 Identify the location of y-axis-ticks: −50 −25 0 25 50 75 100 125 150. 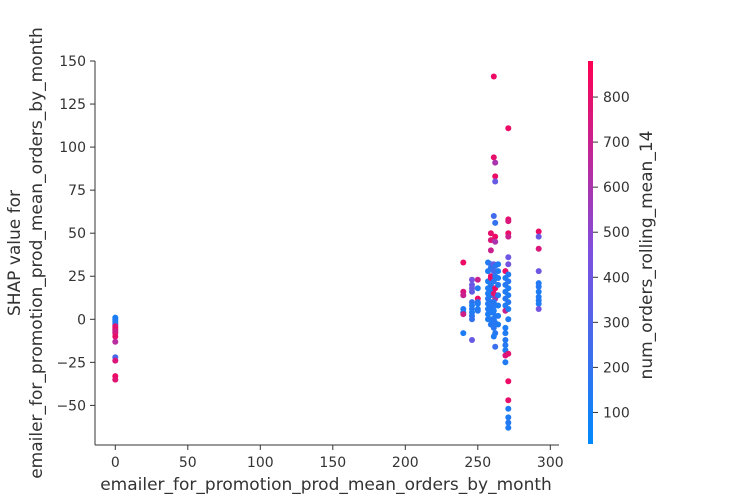
(75, 234).